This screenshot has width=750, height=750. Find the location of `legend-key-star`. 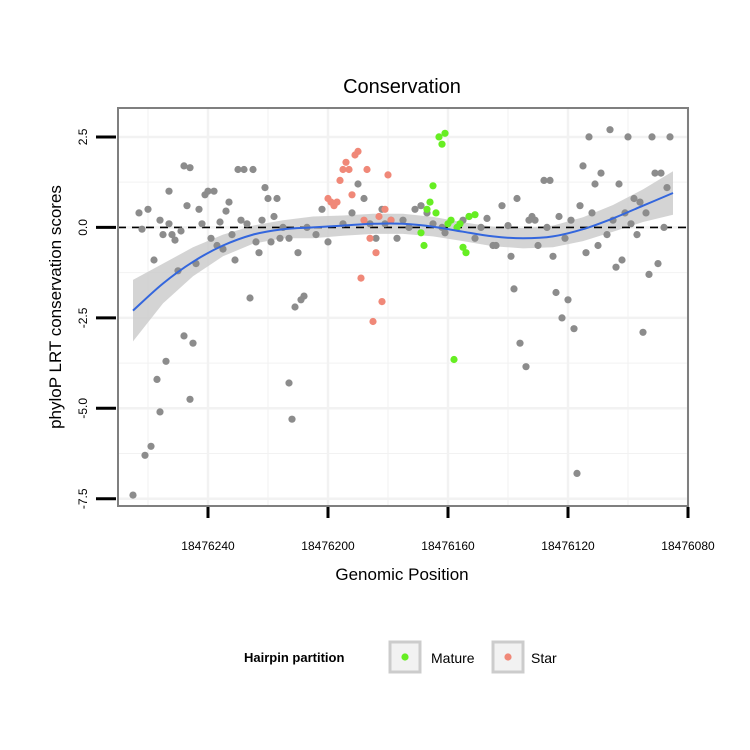

legend-key-star is located at coordinates (508, 657).